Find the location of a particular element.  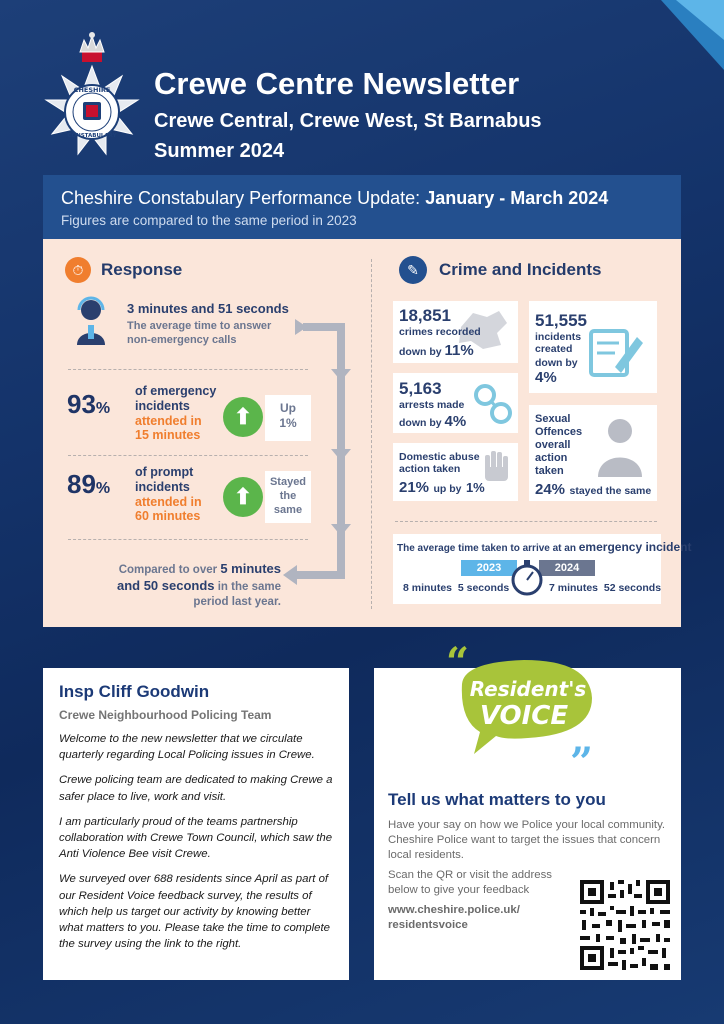

heading-period: January - March 2024 is located at coordinates (517, 198).